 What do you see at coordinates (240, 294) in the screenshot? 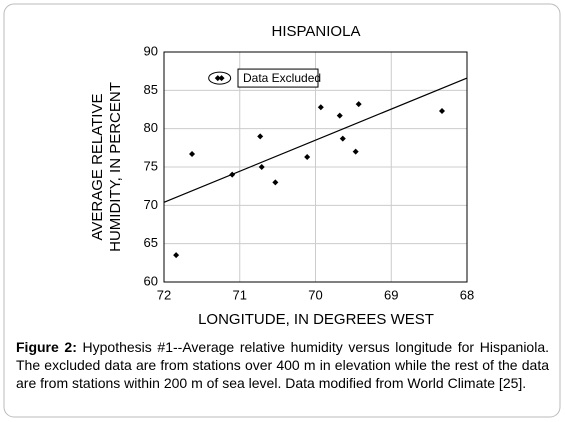
I see `x-tick-label: 71` at bounding box center [240, 294].